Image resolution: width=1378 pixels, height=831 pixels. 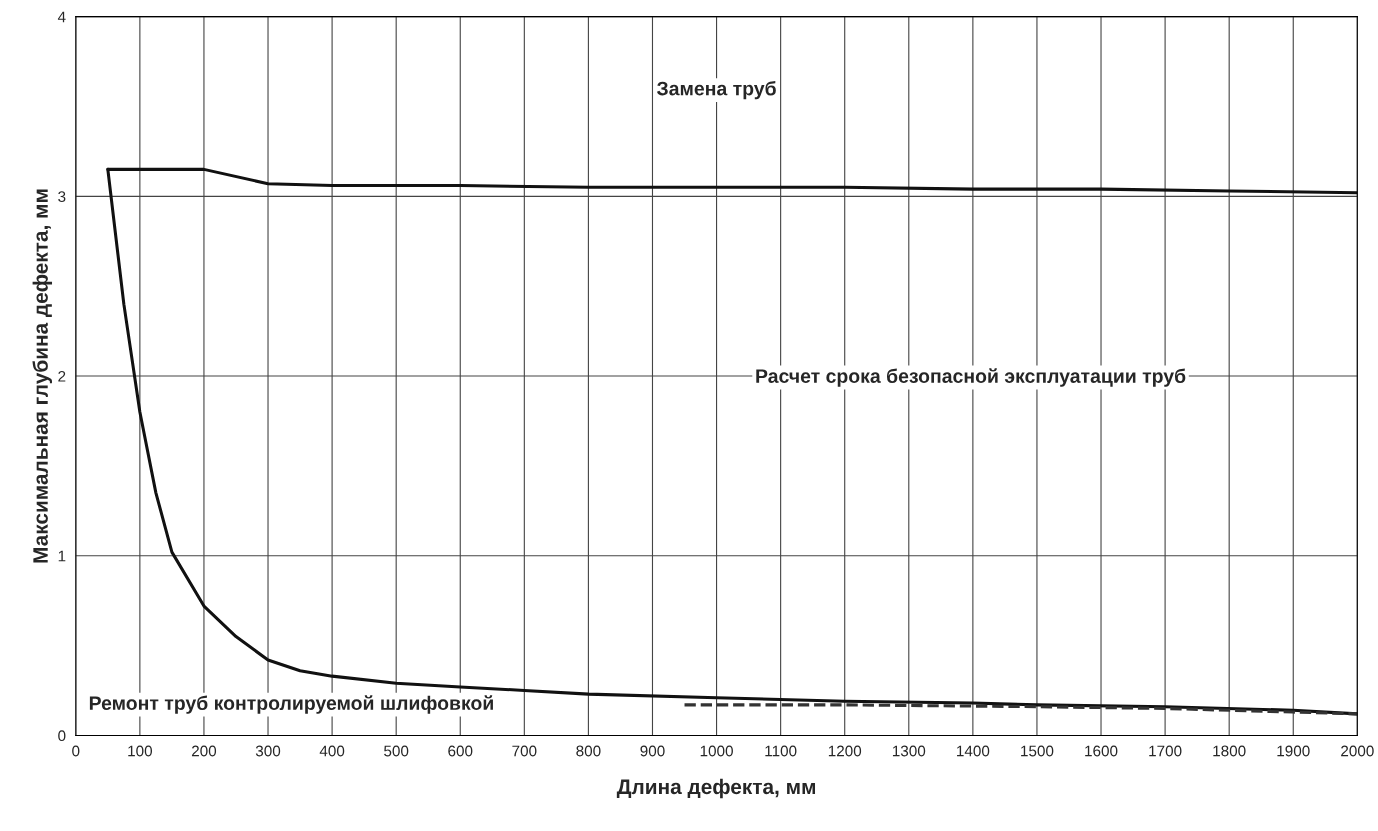 I want to click on x-tick-label: 1400, so click(x=973, y=751).